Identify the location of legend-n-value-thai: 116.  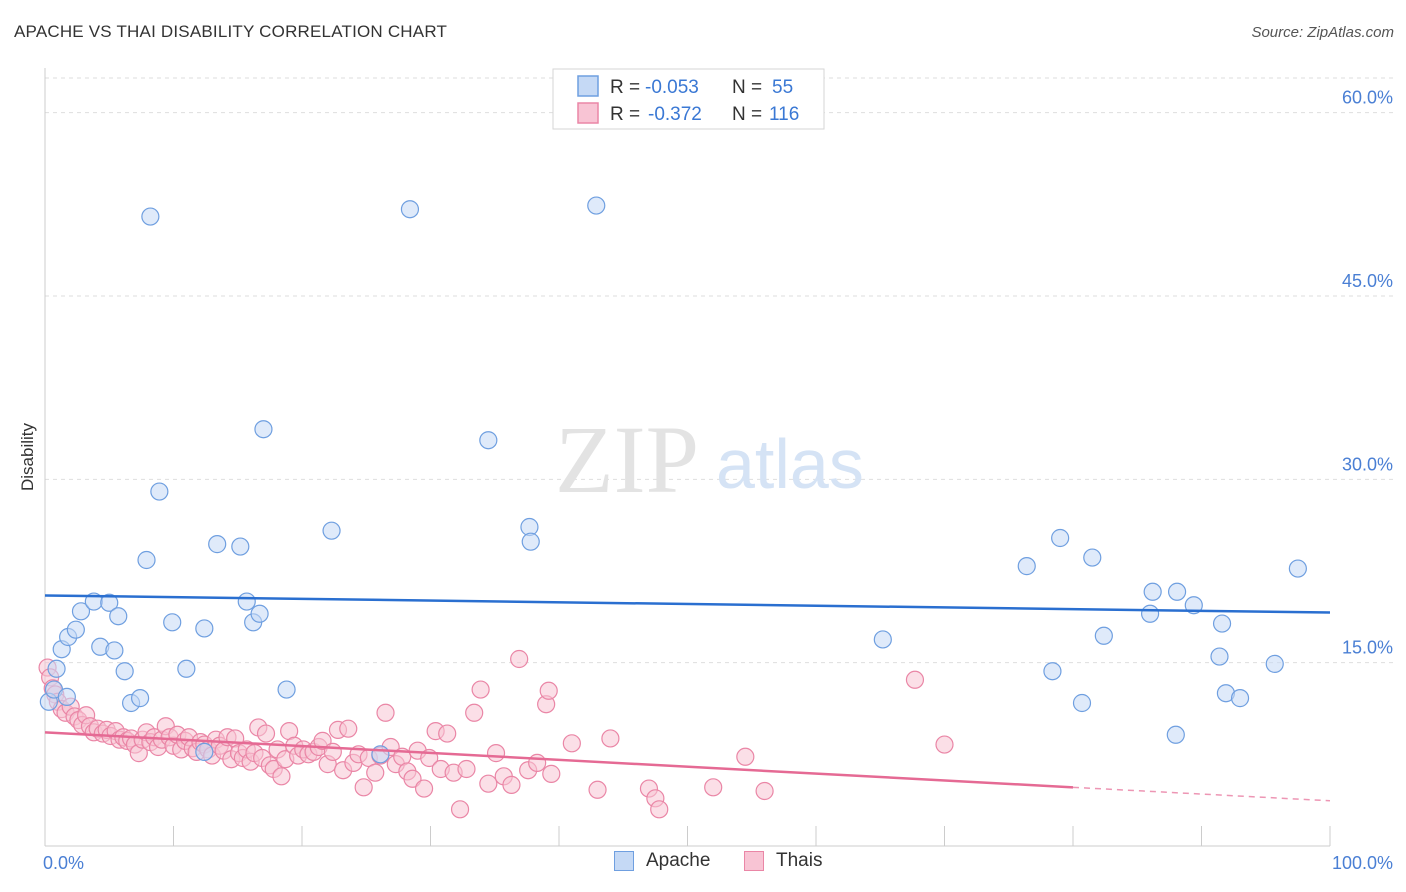
(784, 114).